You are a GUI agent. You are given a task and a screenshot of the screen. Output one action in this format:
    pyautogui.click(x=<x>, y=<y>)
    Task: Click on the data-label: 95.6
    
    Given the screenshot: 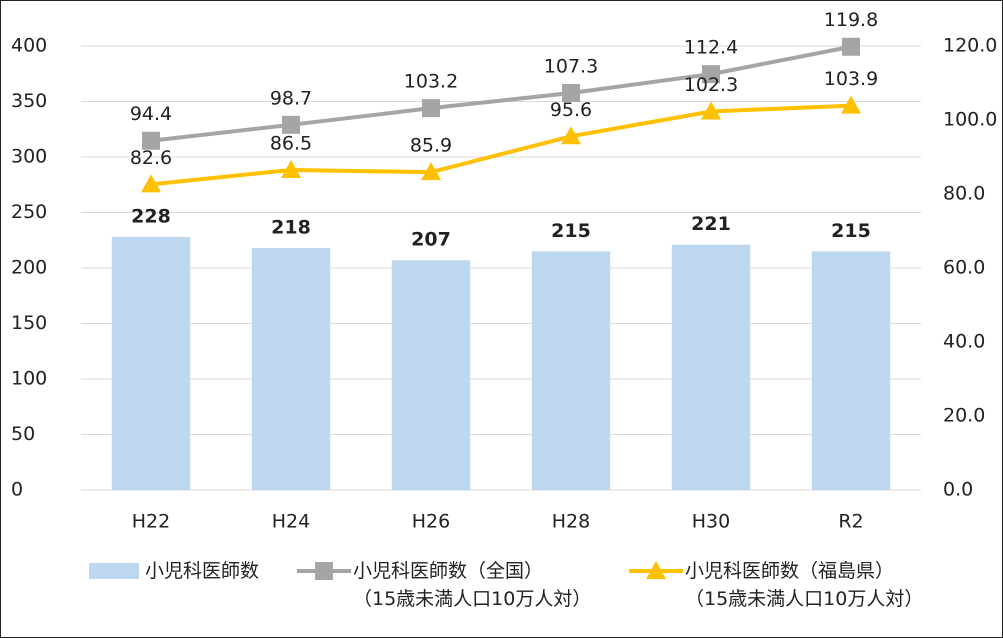 What is the action you would take?
    pyautogui.click(x=571, y=110)
    